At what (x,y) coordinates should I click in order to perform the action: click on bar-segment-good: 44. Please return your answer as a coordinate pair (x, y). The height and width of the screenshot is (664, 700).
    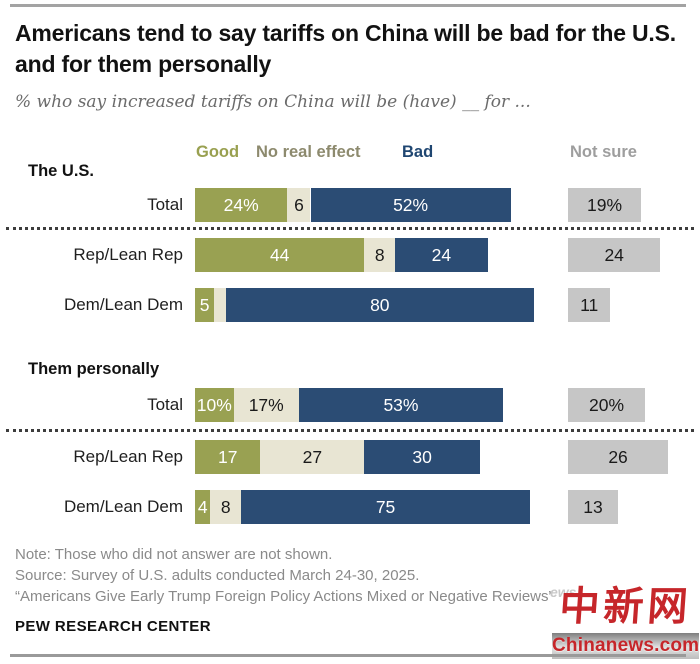
    Looking at the image, I should click on (280, 255).